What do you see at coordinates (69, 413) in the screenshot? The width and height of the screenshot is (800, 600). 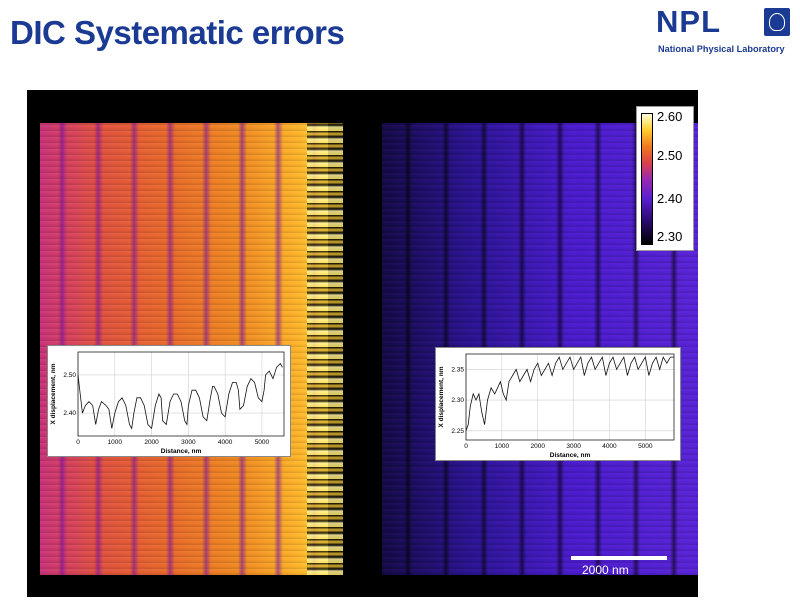 I see `y-tick-label: 2.40` at bounding box center [69, 413].